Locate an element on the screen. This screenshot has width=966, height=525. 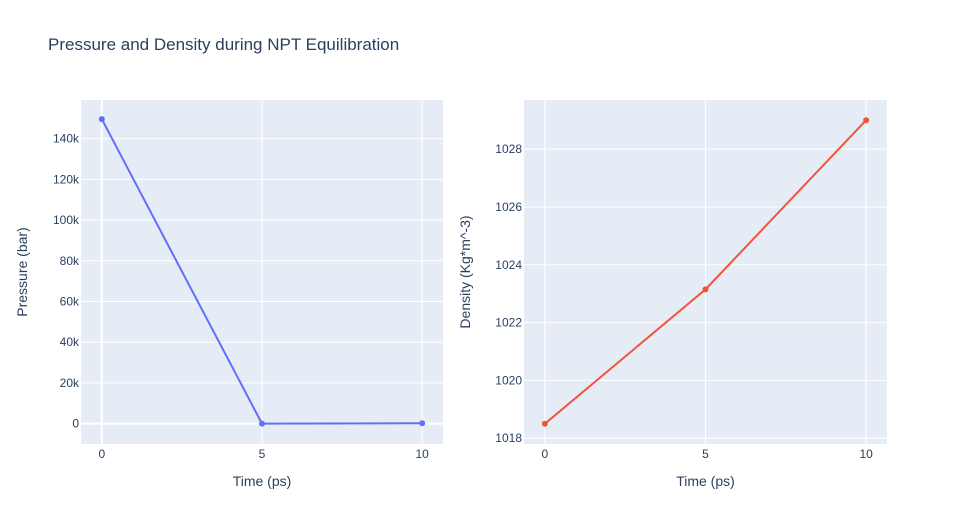
pressure-x-tick-label: 10 is located at coordinates (422, 454).